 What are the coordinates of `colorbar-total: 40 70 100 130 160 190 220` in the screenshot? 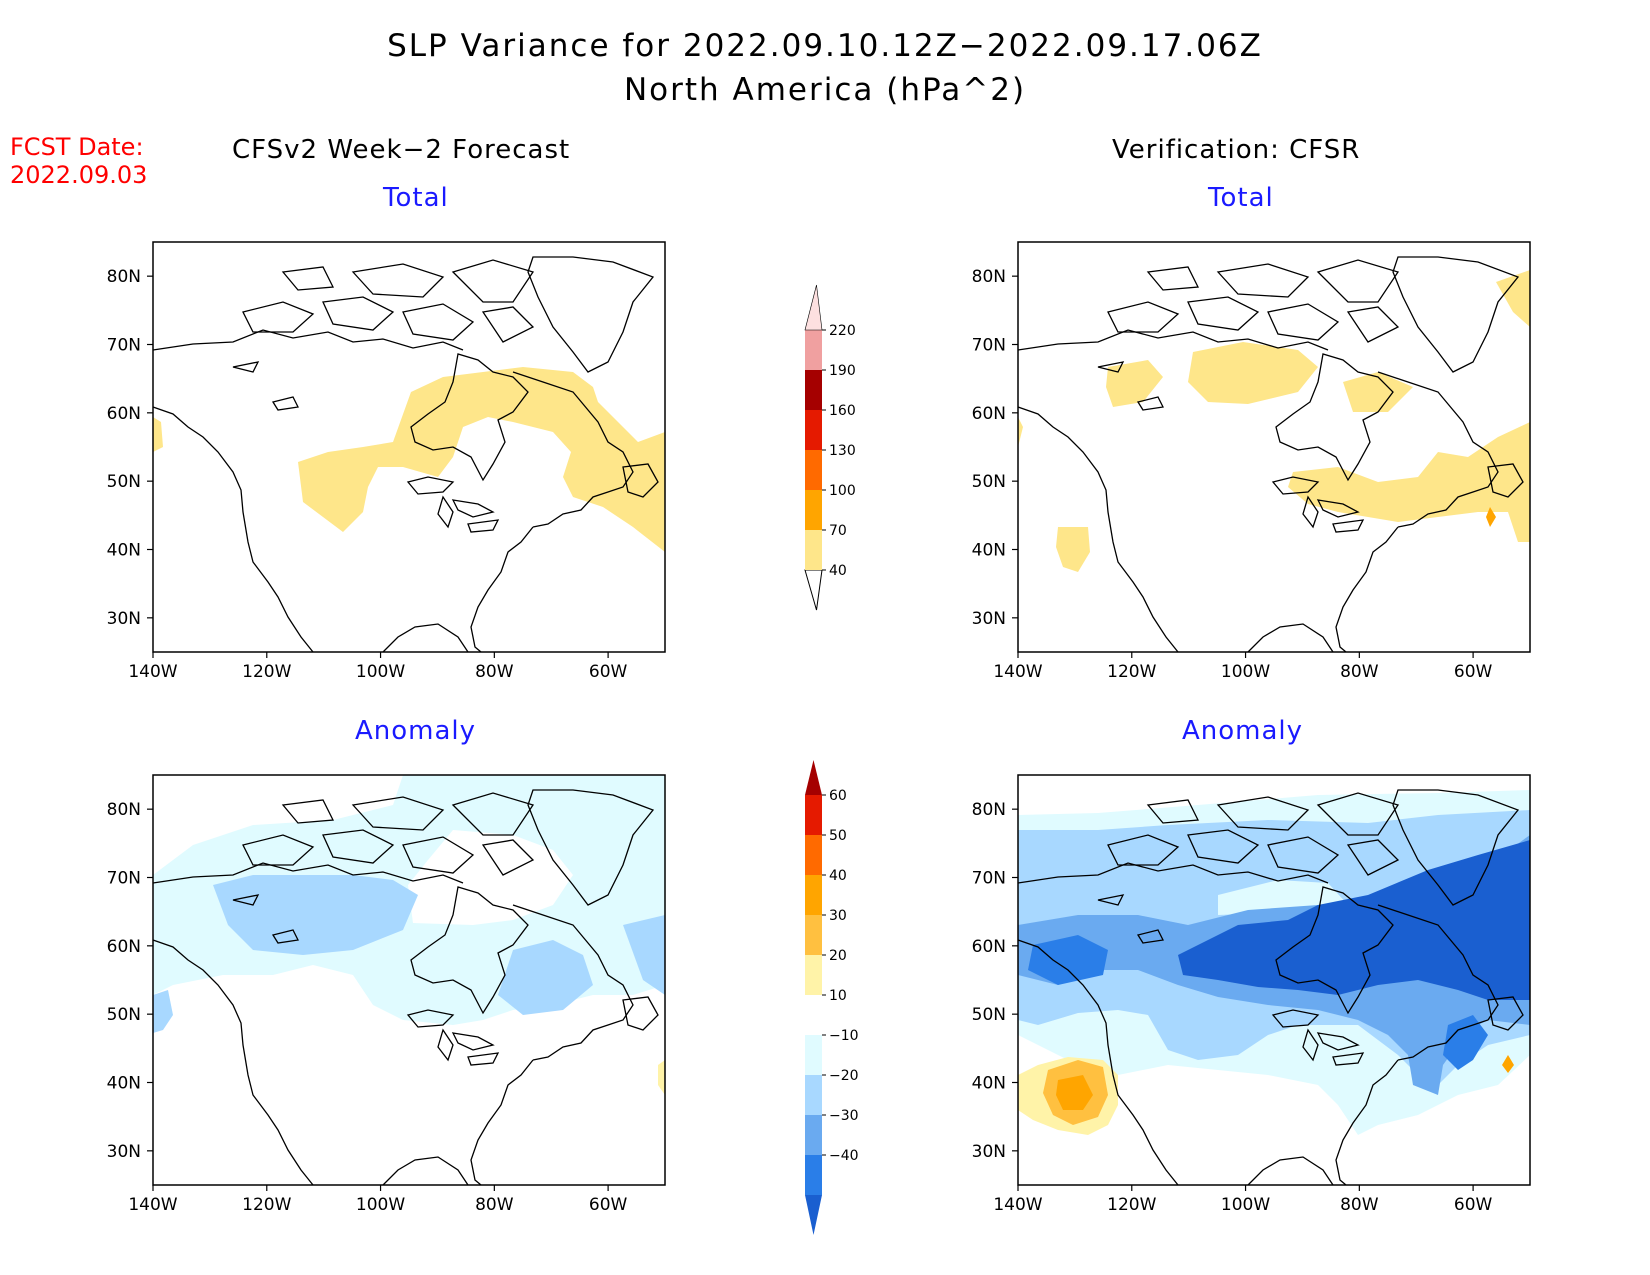 It's located at (830, 447).